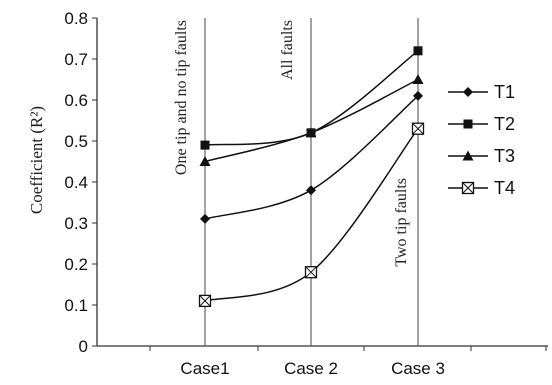  I want to click on y-tick-label: 0.1, so click(76, 305).